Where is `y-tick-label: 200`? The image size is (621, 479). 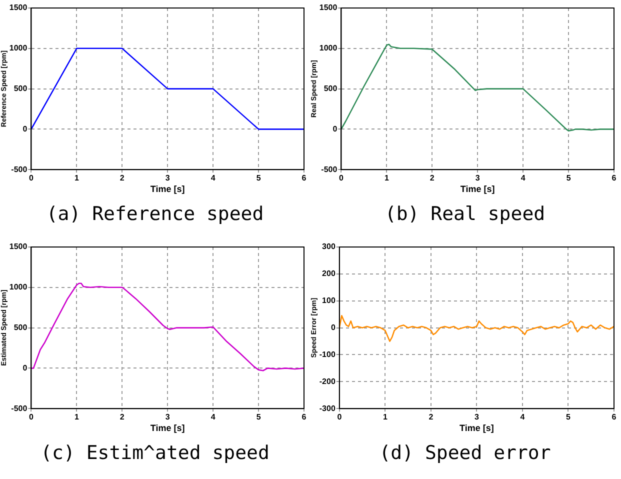
y-tick-label: 200 is located at coordinates (329, 273).